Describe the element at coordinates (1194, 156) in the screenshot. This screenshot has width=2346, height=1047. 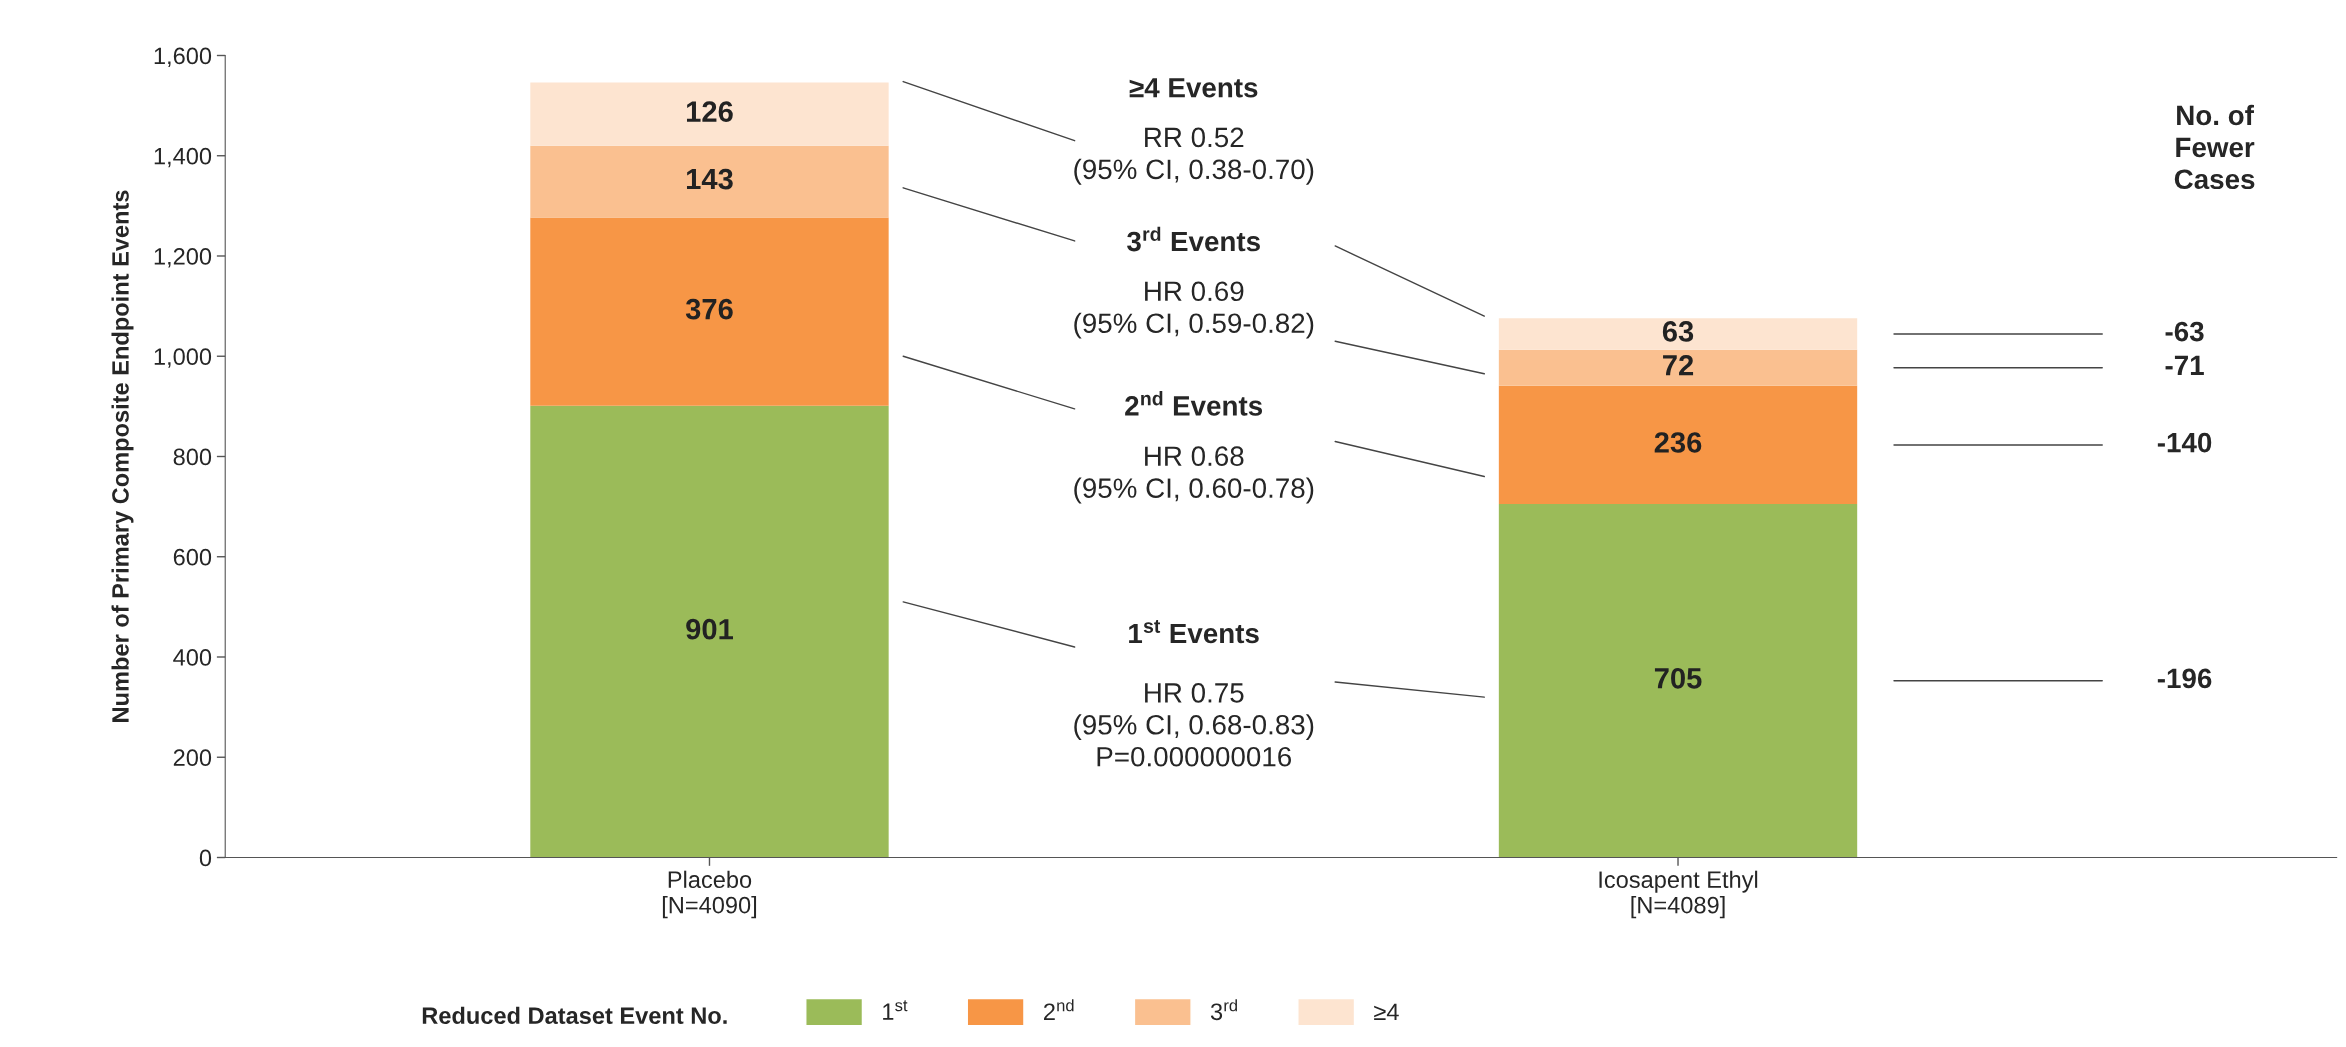
I see `annotation: RR 0.52 (95% CI, 0.38-0.70)` at that location.